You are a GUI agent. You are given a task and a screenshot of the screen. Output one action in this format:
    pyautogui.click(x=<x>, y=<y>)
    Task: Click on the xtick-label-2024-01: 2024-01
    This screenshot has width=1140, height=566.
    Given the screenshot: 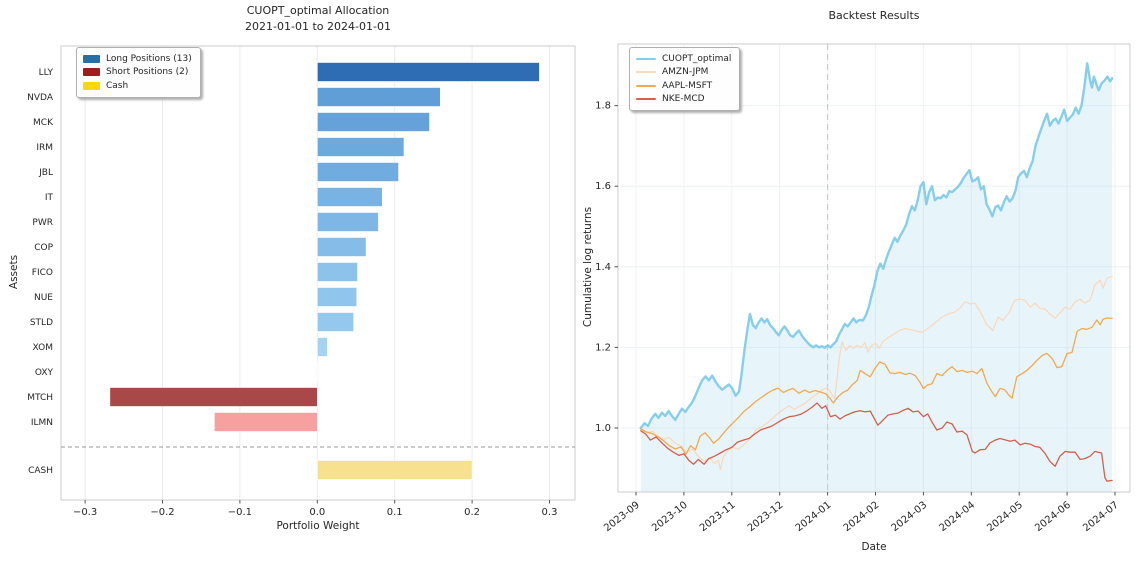 What is the action you would take?
    pyautogui.click(x=814, y=517)
    